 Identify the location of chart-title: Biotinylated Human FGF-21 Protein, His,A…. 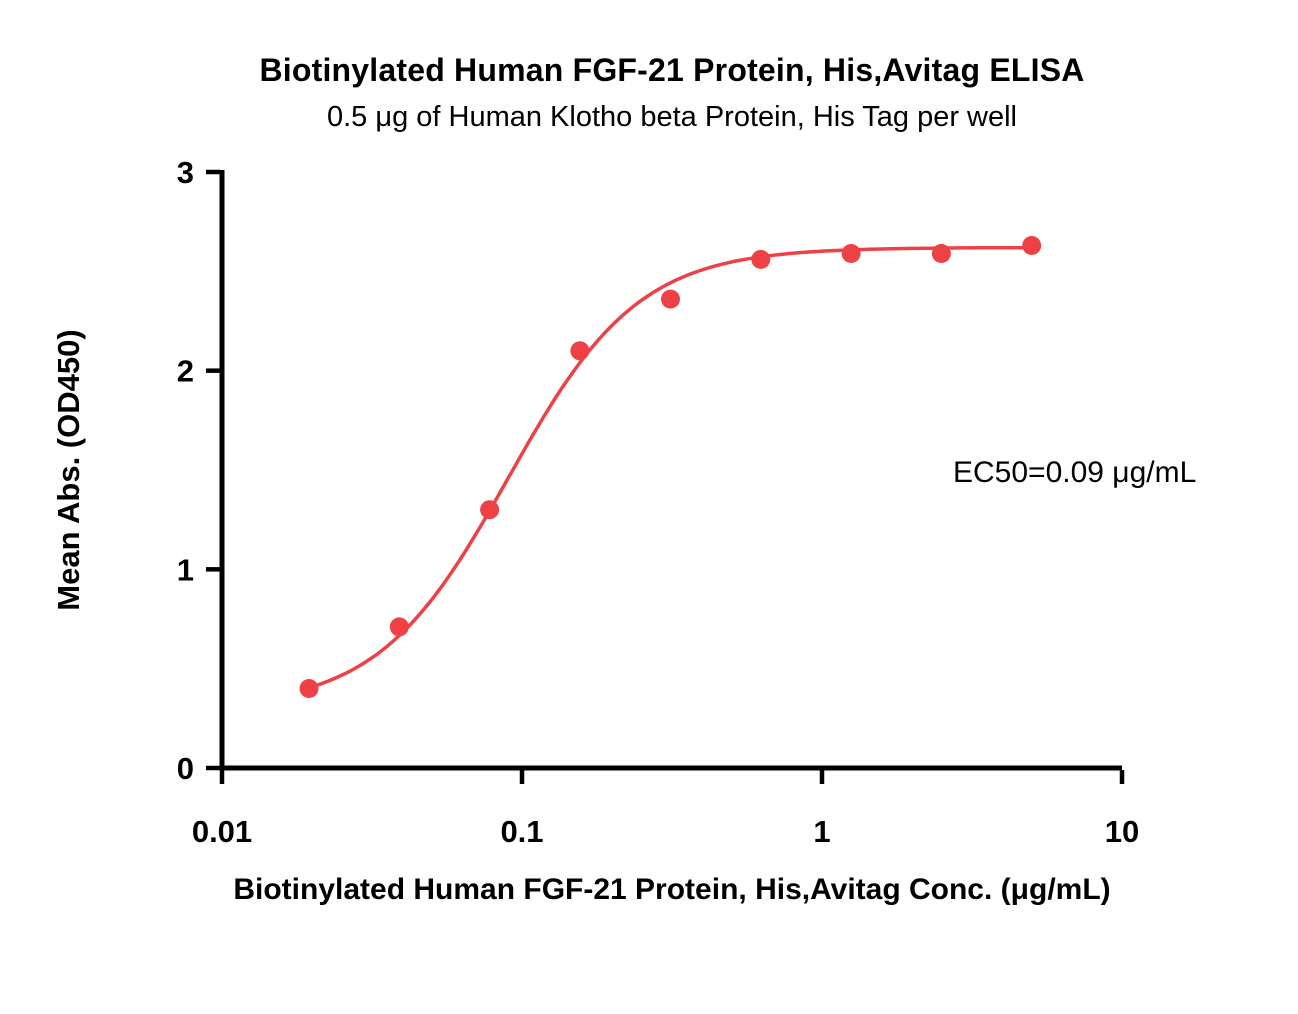
(672, 70).